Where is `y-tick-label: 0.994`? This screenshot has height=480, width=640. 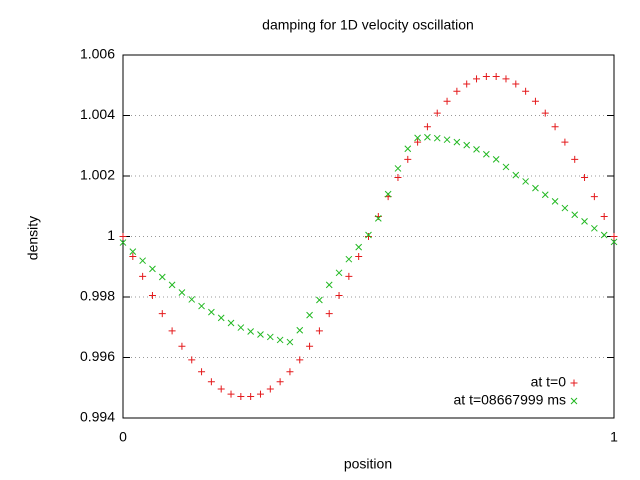 y-tick-label: 0.994 is located at coordinates (97, 417).